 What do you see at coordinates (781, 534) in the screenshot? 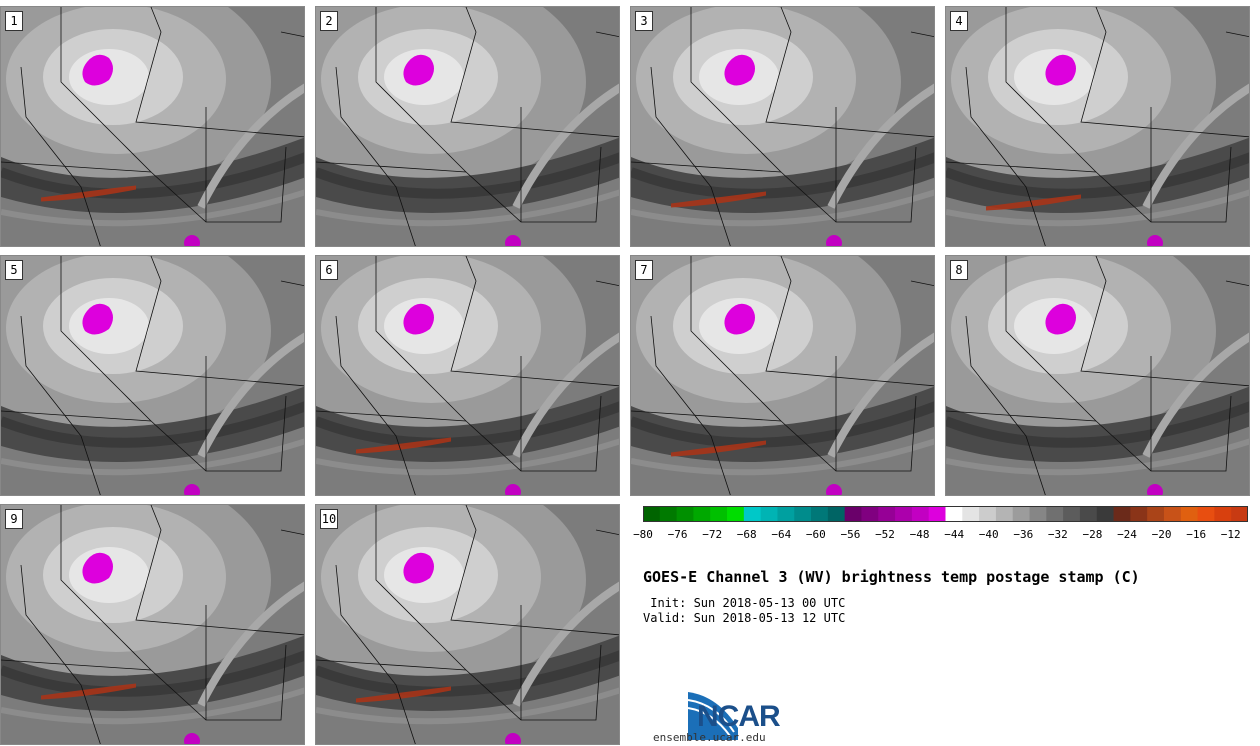
I see `colorbar-tick-label: −64` at bounding box center [781, 534].